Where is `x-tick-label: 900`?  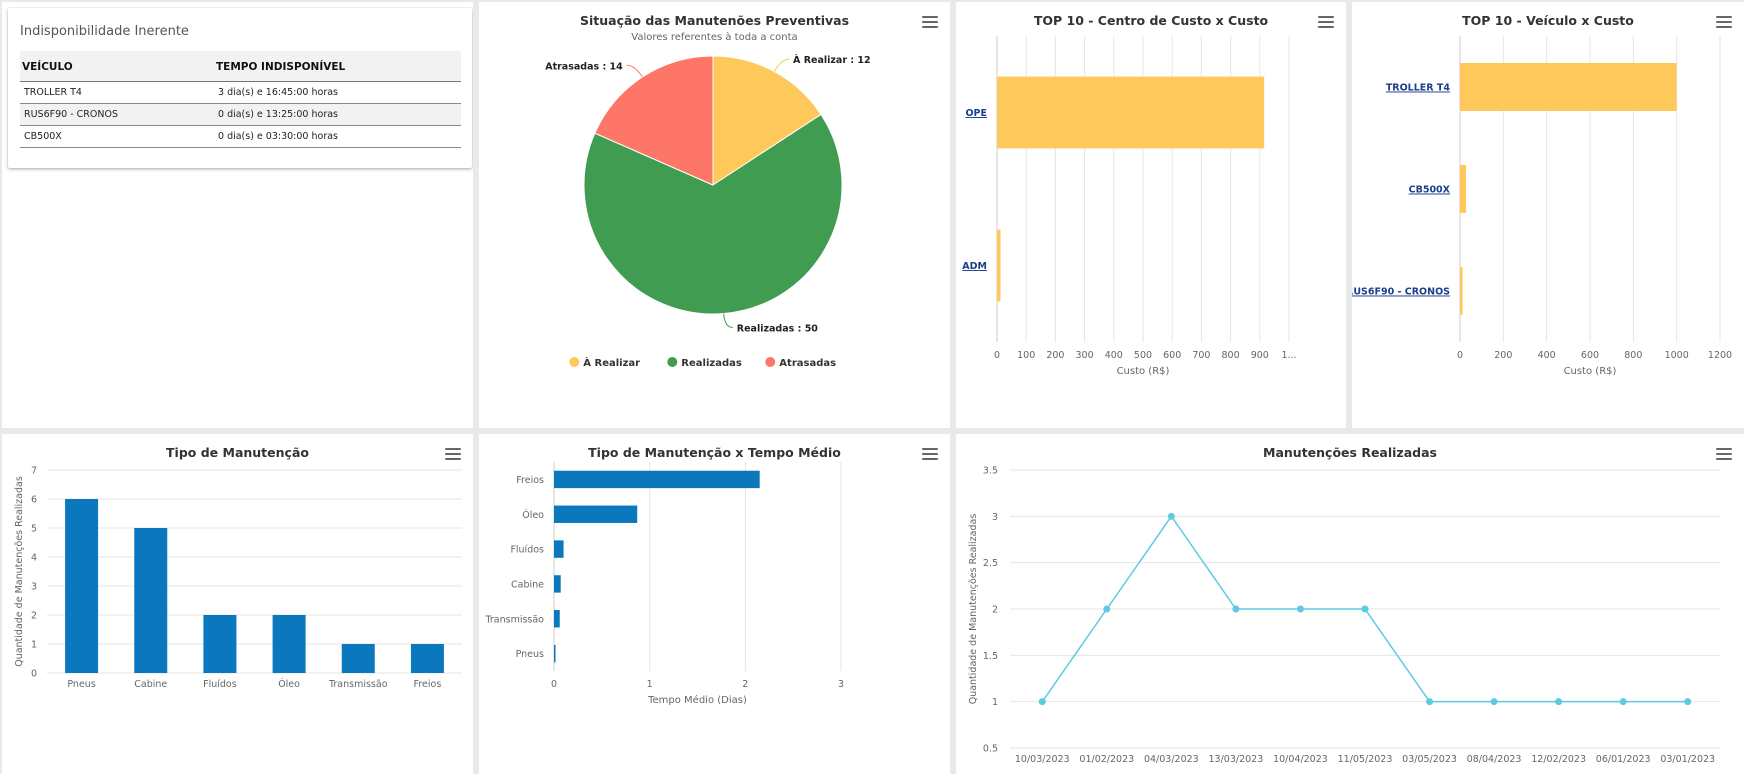 x-tick-label: 900 is located at coordinates (1260, 355).